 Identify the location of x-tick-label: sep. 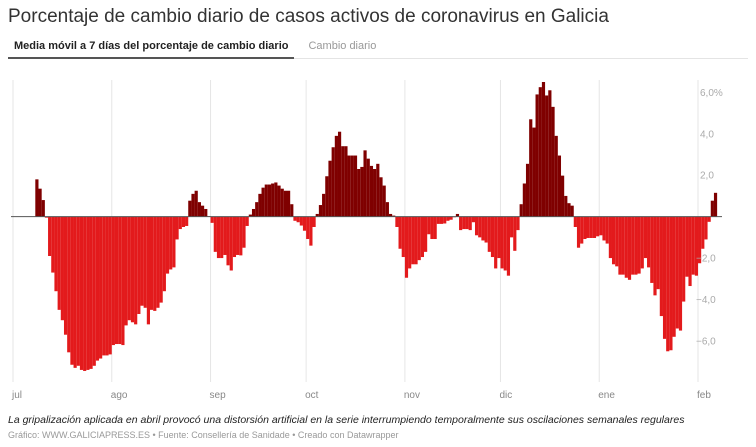
(218, 395).